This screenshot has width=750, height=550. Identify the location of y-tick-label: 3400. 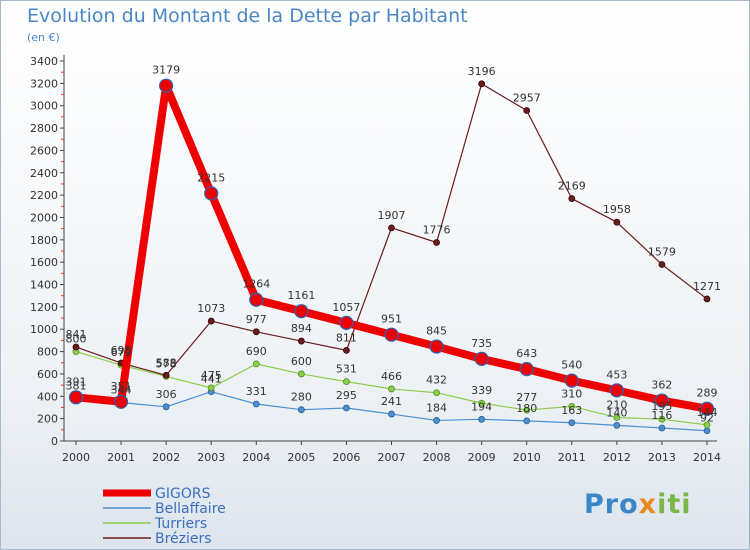
(44, 61).